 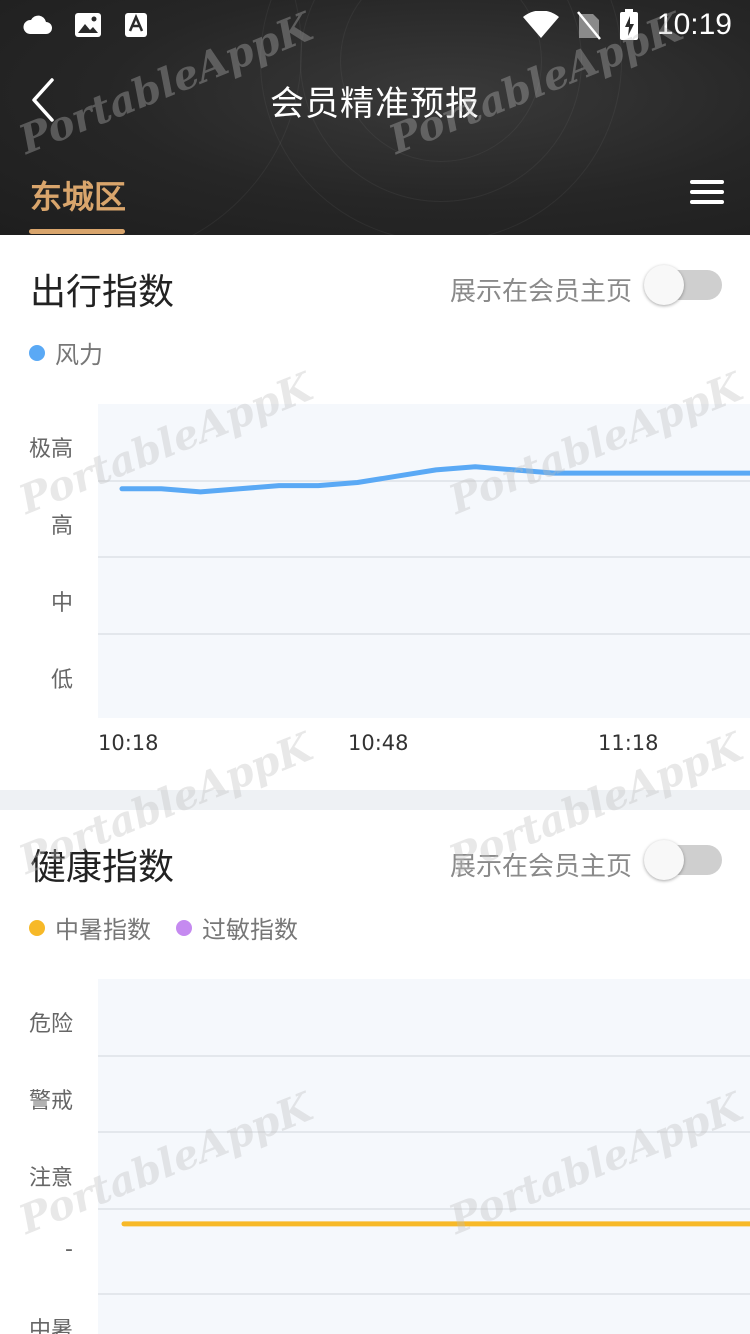 What do you see at coordinates (375, 26) in the screenshot?
I see `status-bar: 10:19` at bounding box center [375, 26].